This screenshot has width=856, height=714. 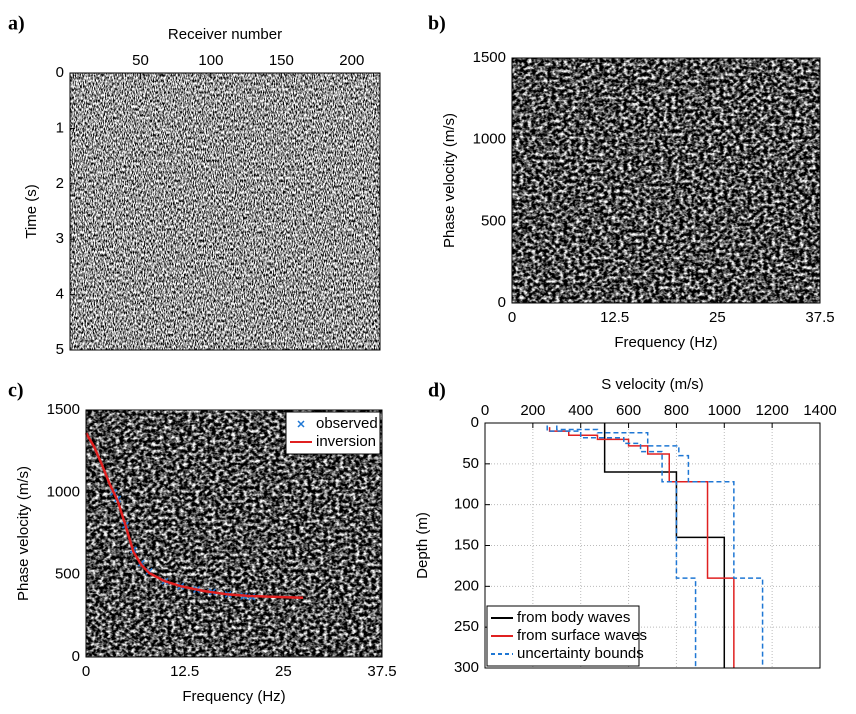 I want to click on y-tick-label: 150, so click(x=466, y=544).